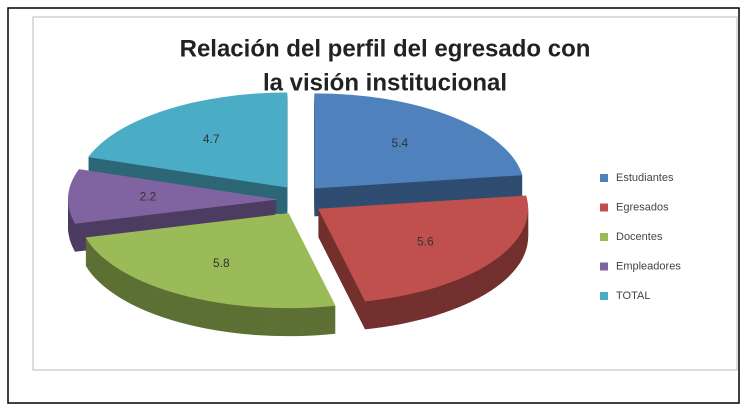 The image size is (748, 412). I want to click on legend-label: Estudiantes, so click(645, 178).